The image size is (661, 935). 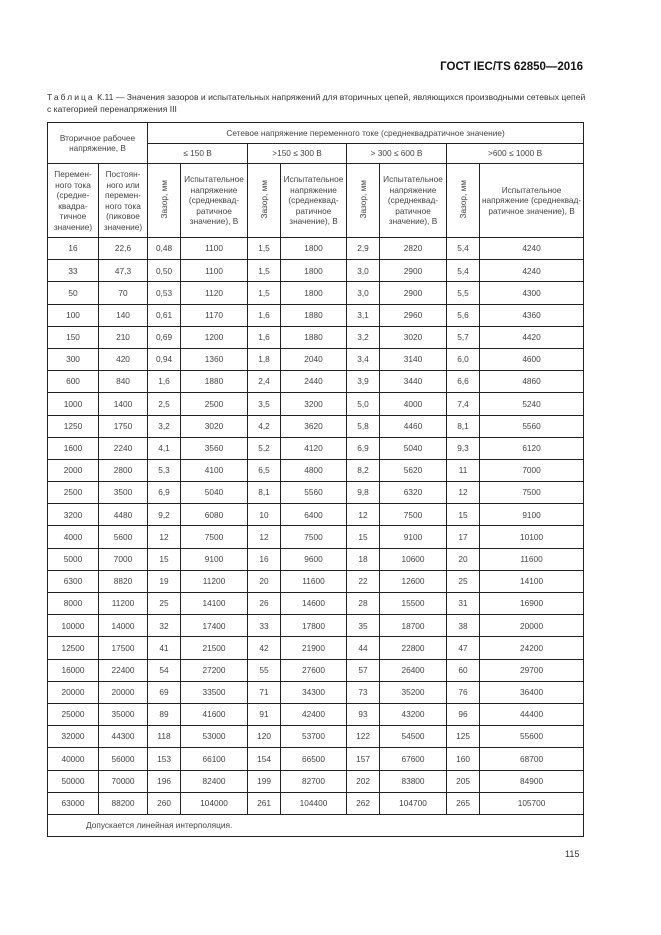 I want to click on table-row: 6300 8820 19 11200 20 11600 22 12600 25 14100, so click(x=316, y=581).